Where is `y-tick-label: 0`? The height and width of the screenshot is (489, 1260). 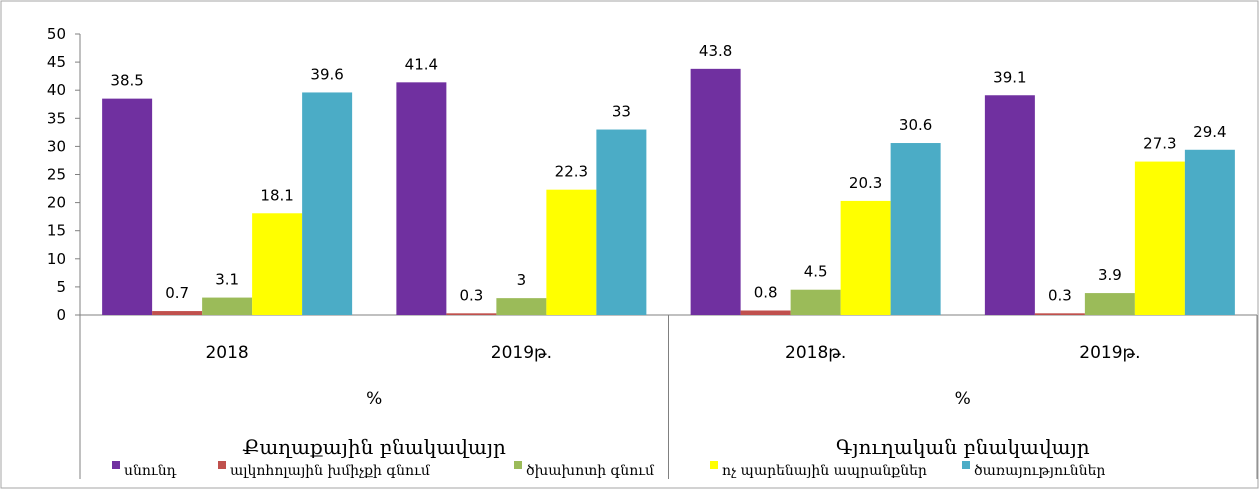
y-tick-label: 0 is located at coordinates (61, 315).